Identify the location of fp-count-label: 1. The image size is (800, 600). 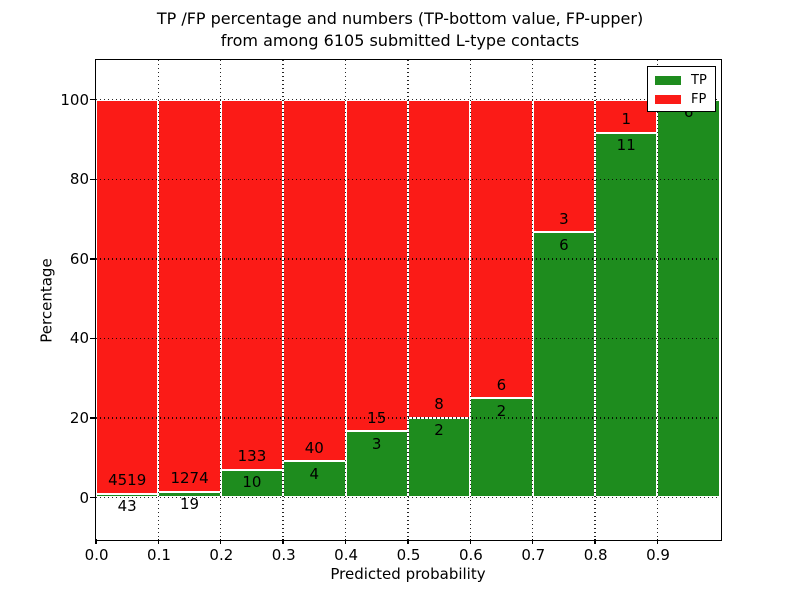
(626, 119).